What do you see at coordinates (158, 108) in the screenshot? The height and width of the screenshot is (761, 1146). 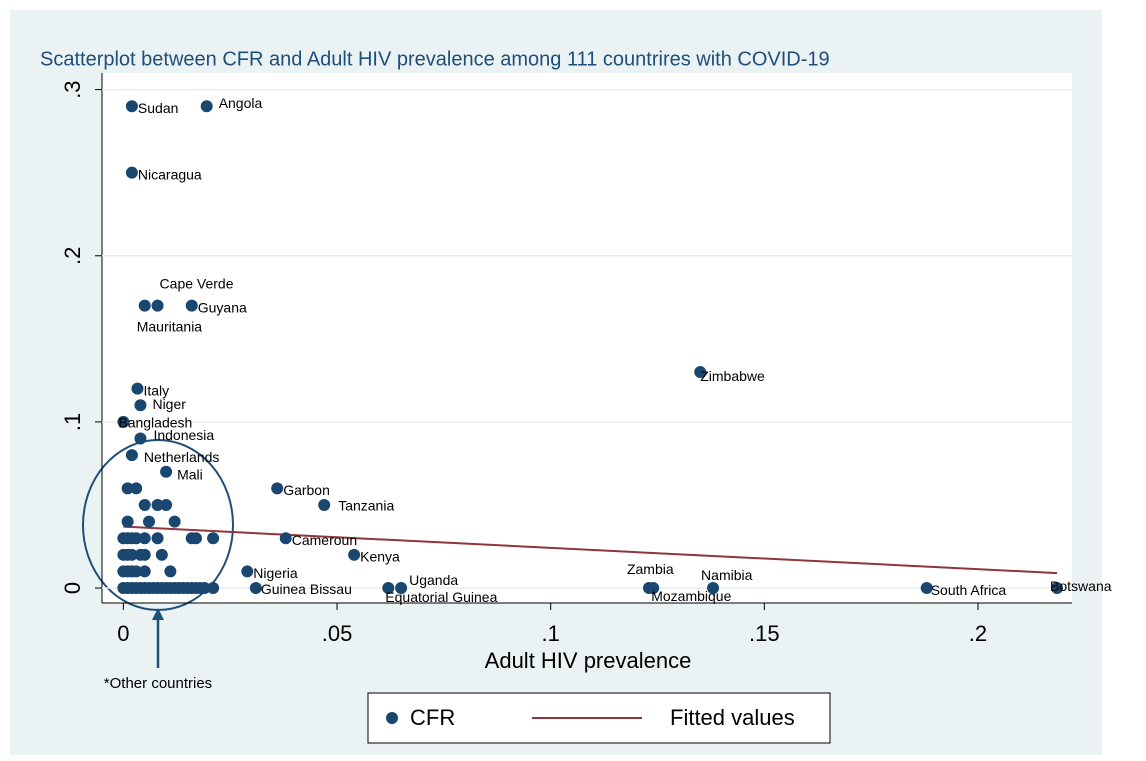 I see `point-label: Sudan` at bounding box center [158, 108].